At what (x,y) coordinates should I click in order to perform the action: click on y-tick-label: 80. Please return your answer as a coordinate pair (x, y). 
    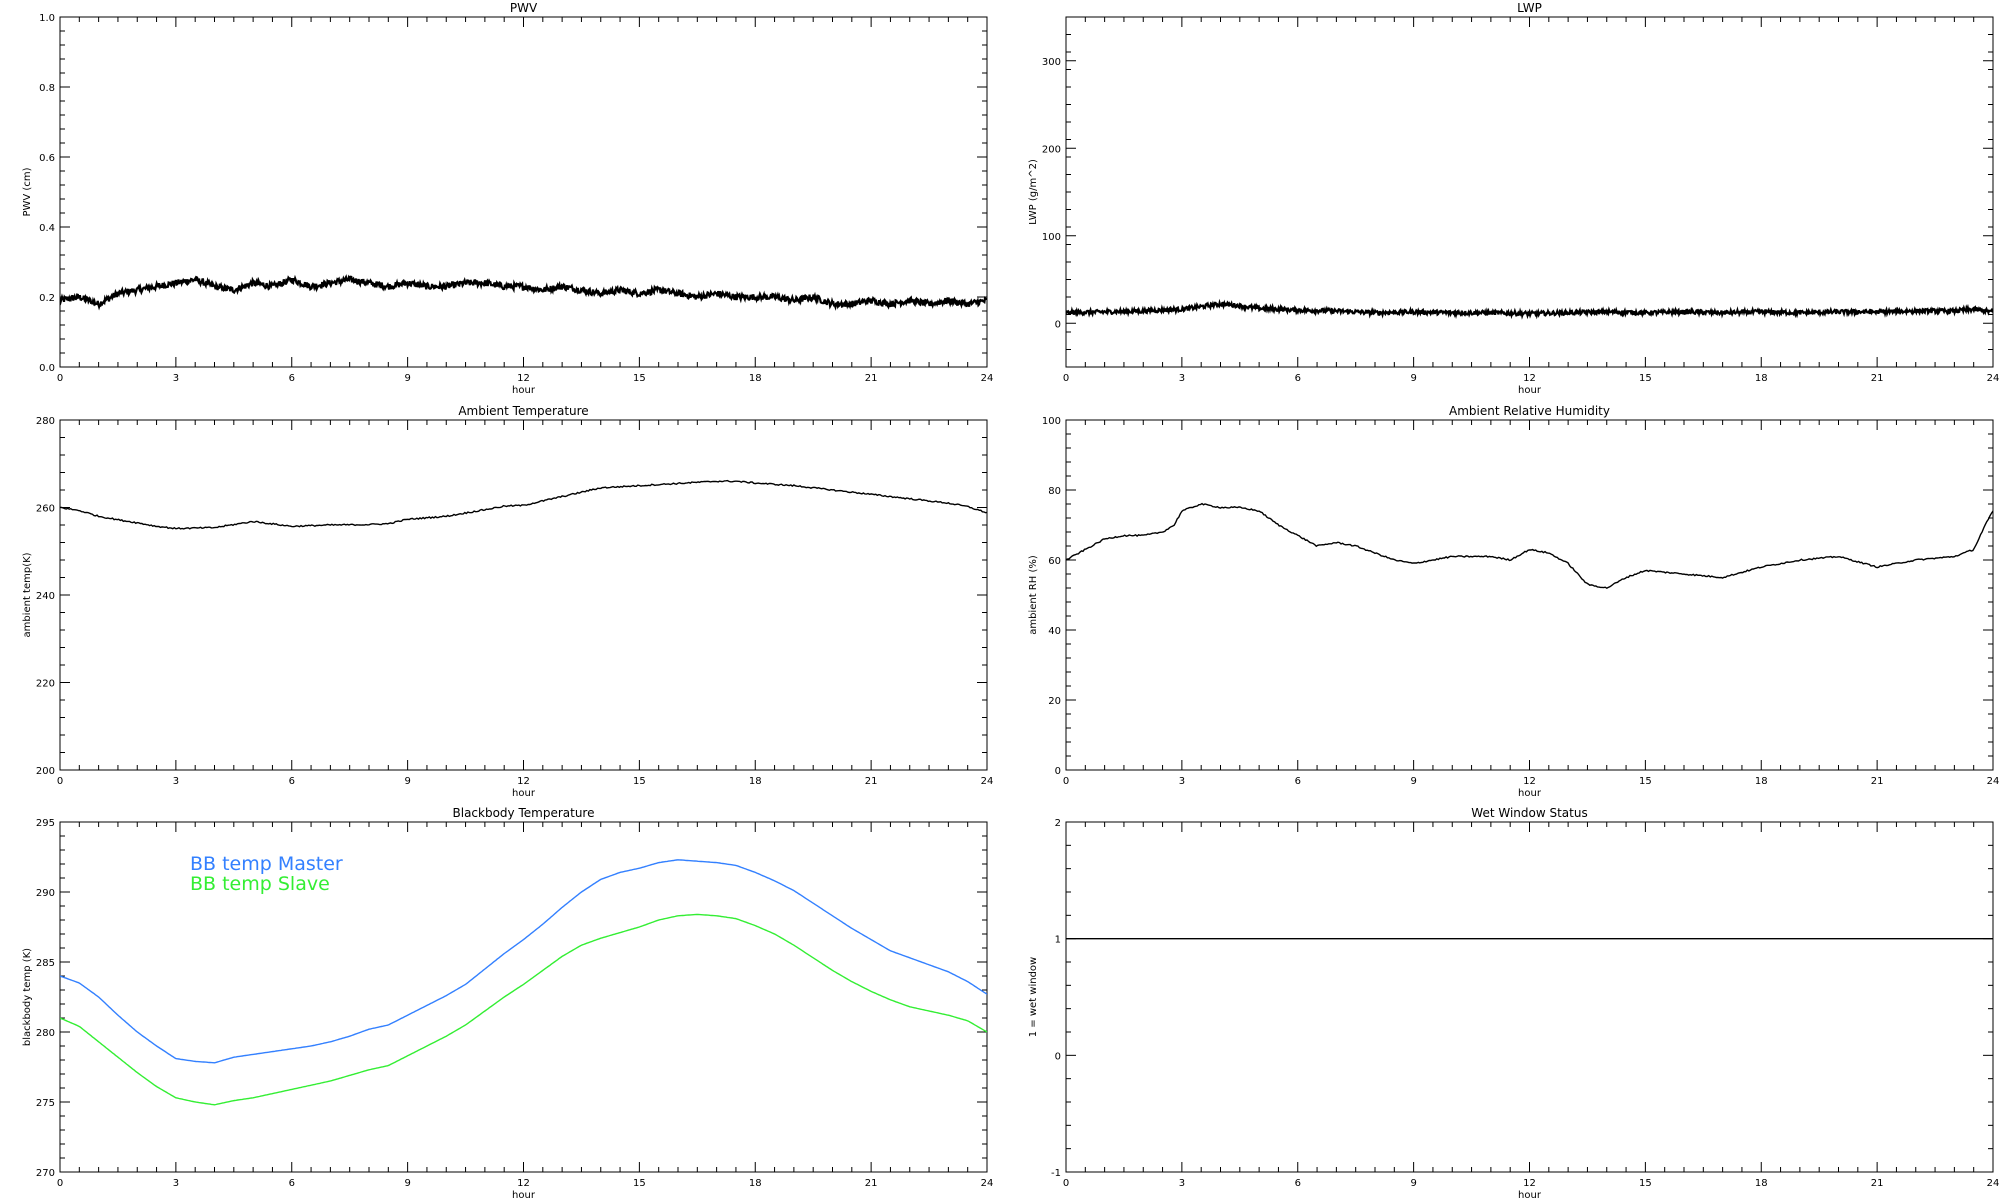
    Looking at the image, I should click on (1054, 491).